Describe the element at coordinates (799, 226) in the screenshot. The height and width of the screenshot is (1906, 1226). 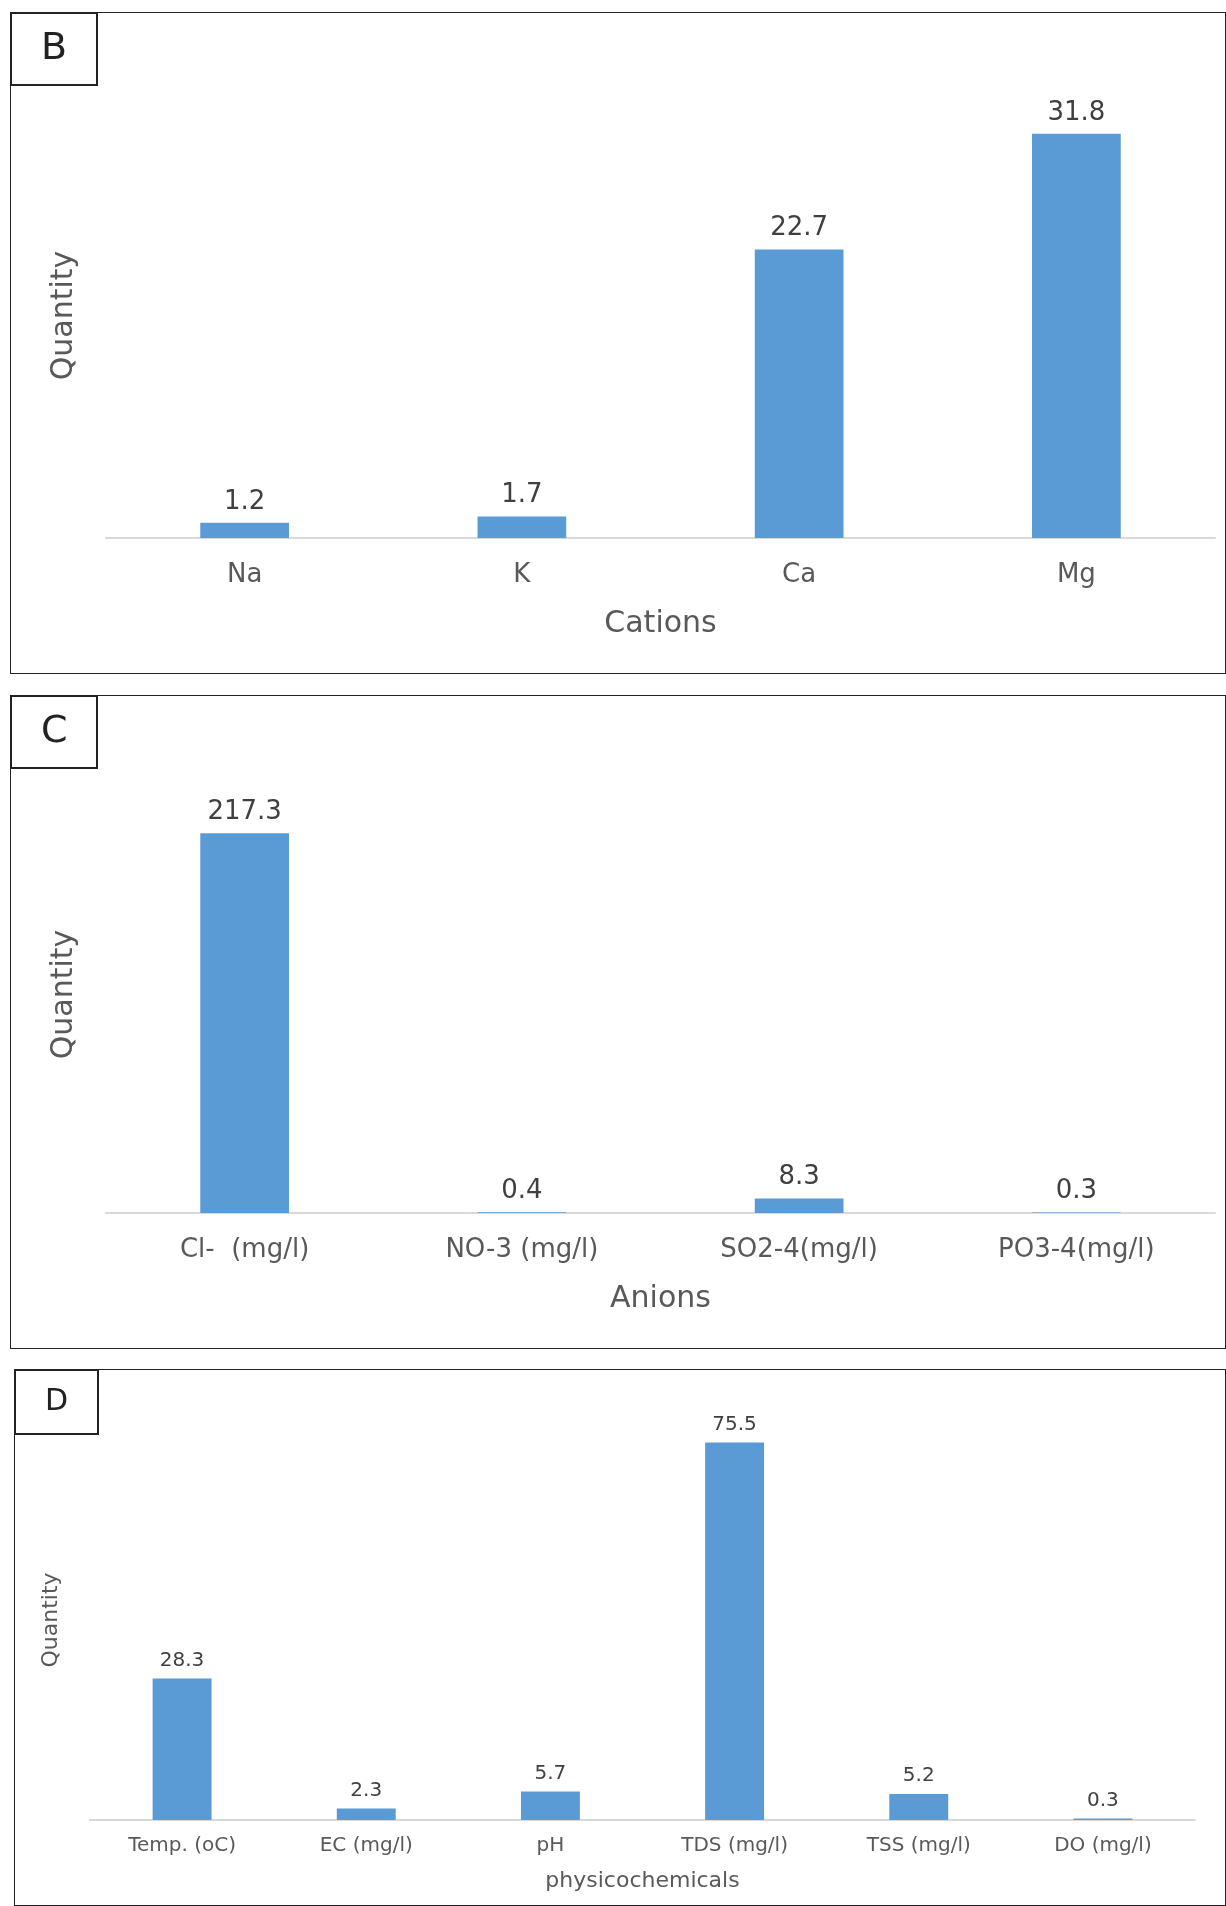
I see `data-label: 22.7` at that location.